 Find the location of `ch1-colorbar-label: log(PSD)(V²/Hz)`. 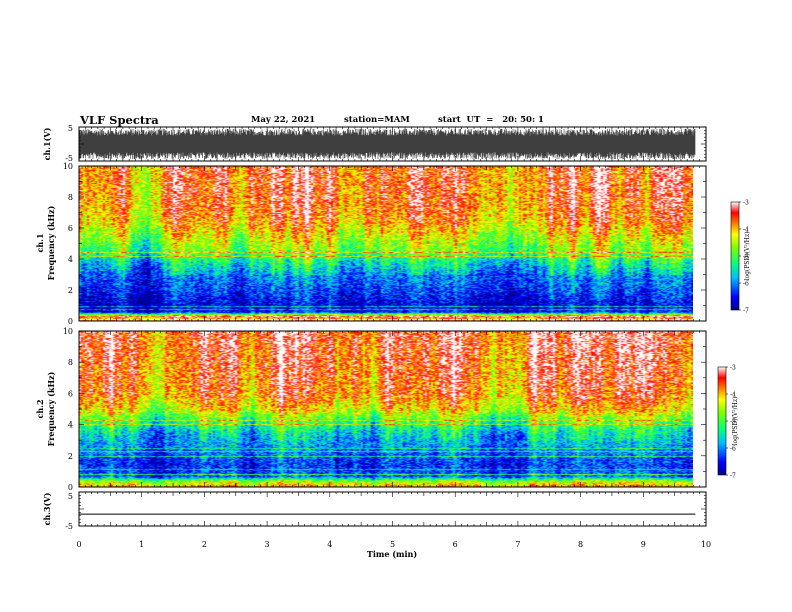

ch1-colorbar-label: log(PSD)(V²/Hz) is located at coordinates (747, 256).